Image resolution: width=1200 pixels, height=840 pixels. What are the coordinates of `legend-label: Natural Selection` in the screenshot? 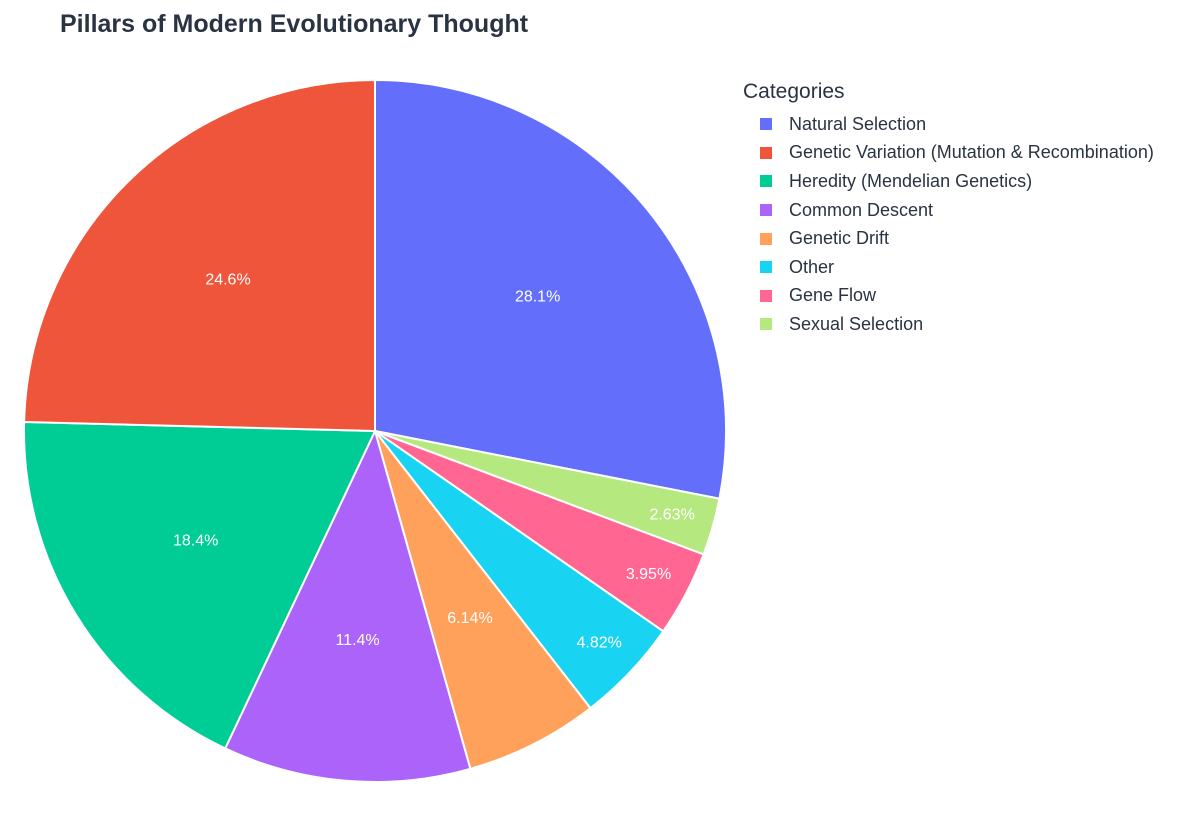 It's located at (858, 123).